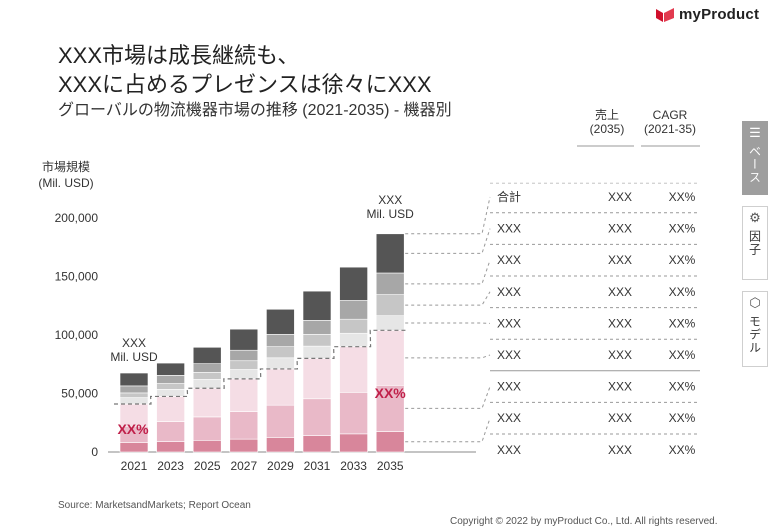 Image resolution: width=768 pixels, height=532 pixels. Describe the element at coordinates (390, 283) in the screenshot. I see `bar-segment-2035-s5` at that location.